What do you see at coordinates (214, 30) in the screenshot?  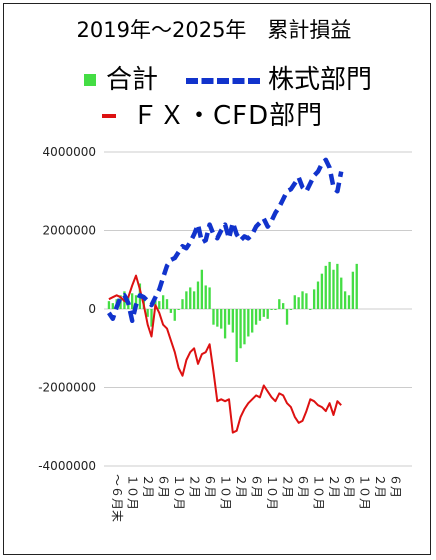 I see `chart-title: 2019年～2025年 累計損益` at bounding box center [214, 30].